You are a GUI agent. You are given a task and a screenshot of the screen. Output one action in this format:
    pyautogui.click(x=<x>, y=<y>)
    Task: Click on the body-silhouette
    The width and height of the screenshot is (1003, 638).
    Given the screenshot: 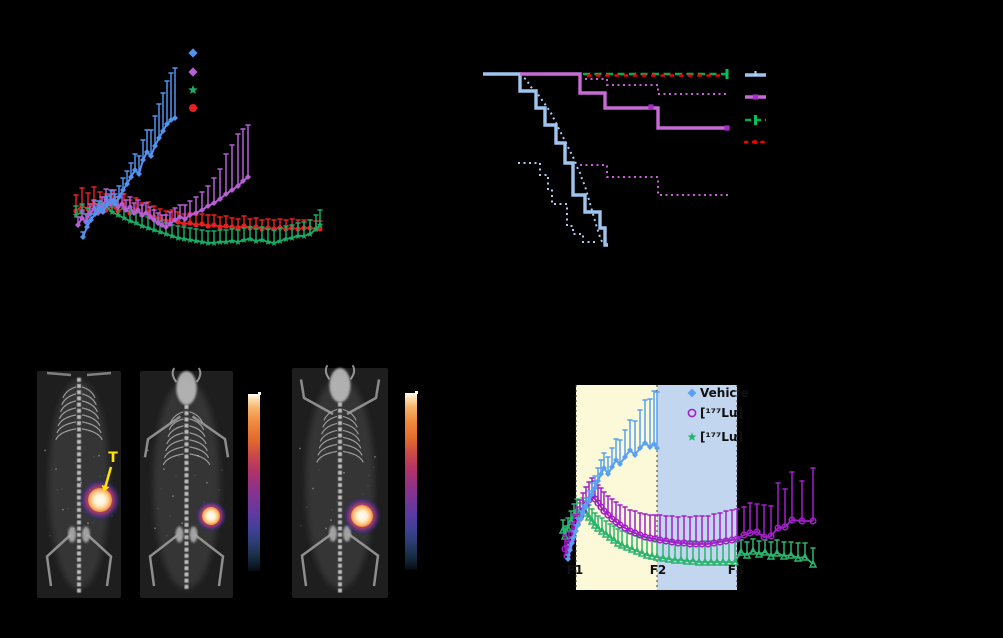 What is the action you would take?
    pyautogui.click(x=340, y=483)
    